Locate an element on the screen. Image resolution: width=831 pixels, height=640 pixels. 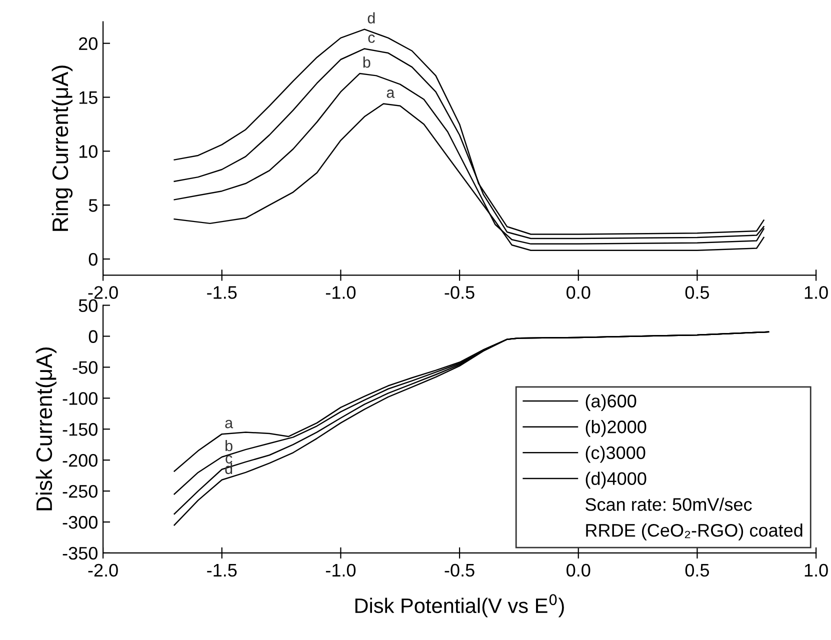
annotation: d is located at coordinates (371, 18).